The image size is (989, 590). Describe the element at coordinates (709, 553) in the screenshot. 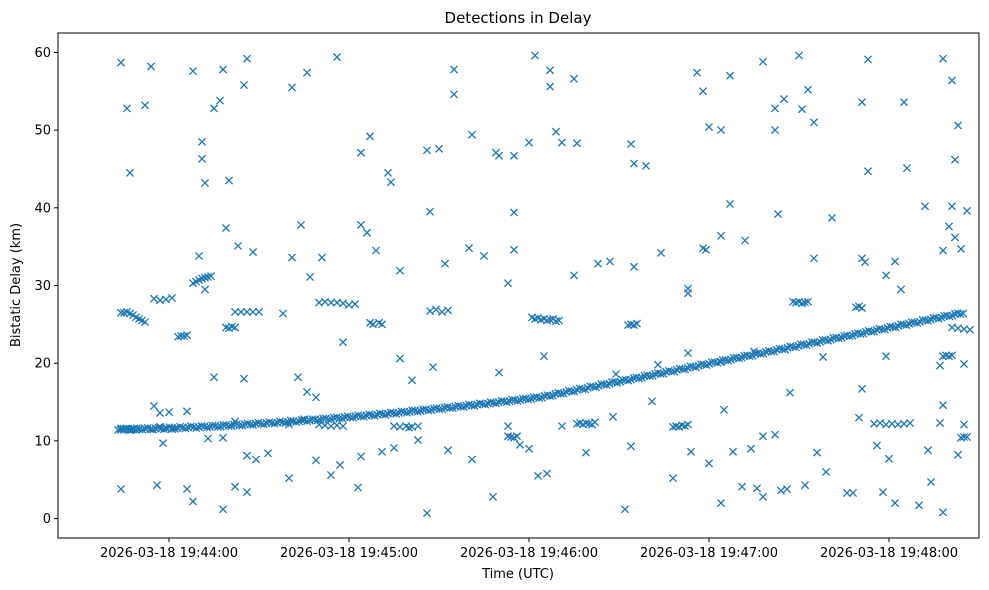

I see `x-tick-label: 2026-03-18 19:47:00` at that location.